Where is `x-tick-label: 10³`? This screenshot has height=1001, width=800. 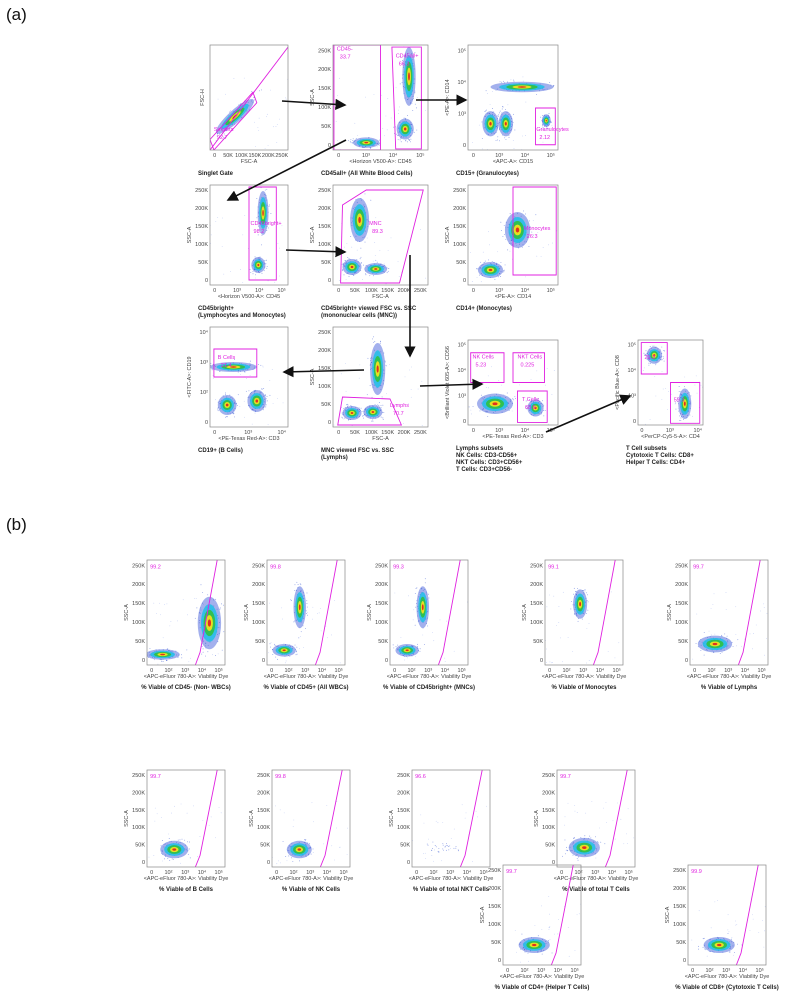
x-tick-label: 10³ is located at coordinates (595, 873).